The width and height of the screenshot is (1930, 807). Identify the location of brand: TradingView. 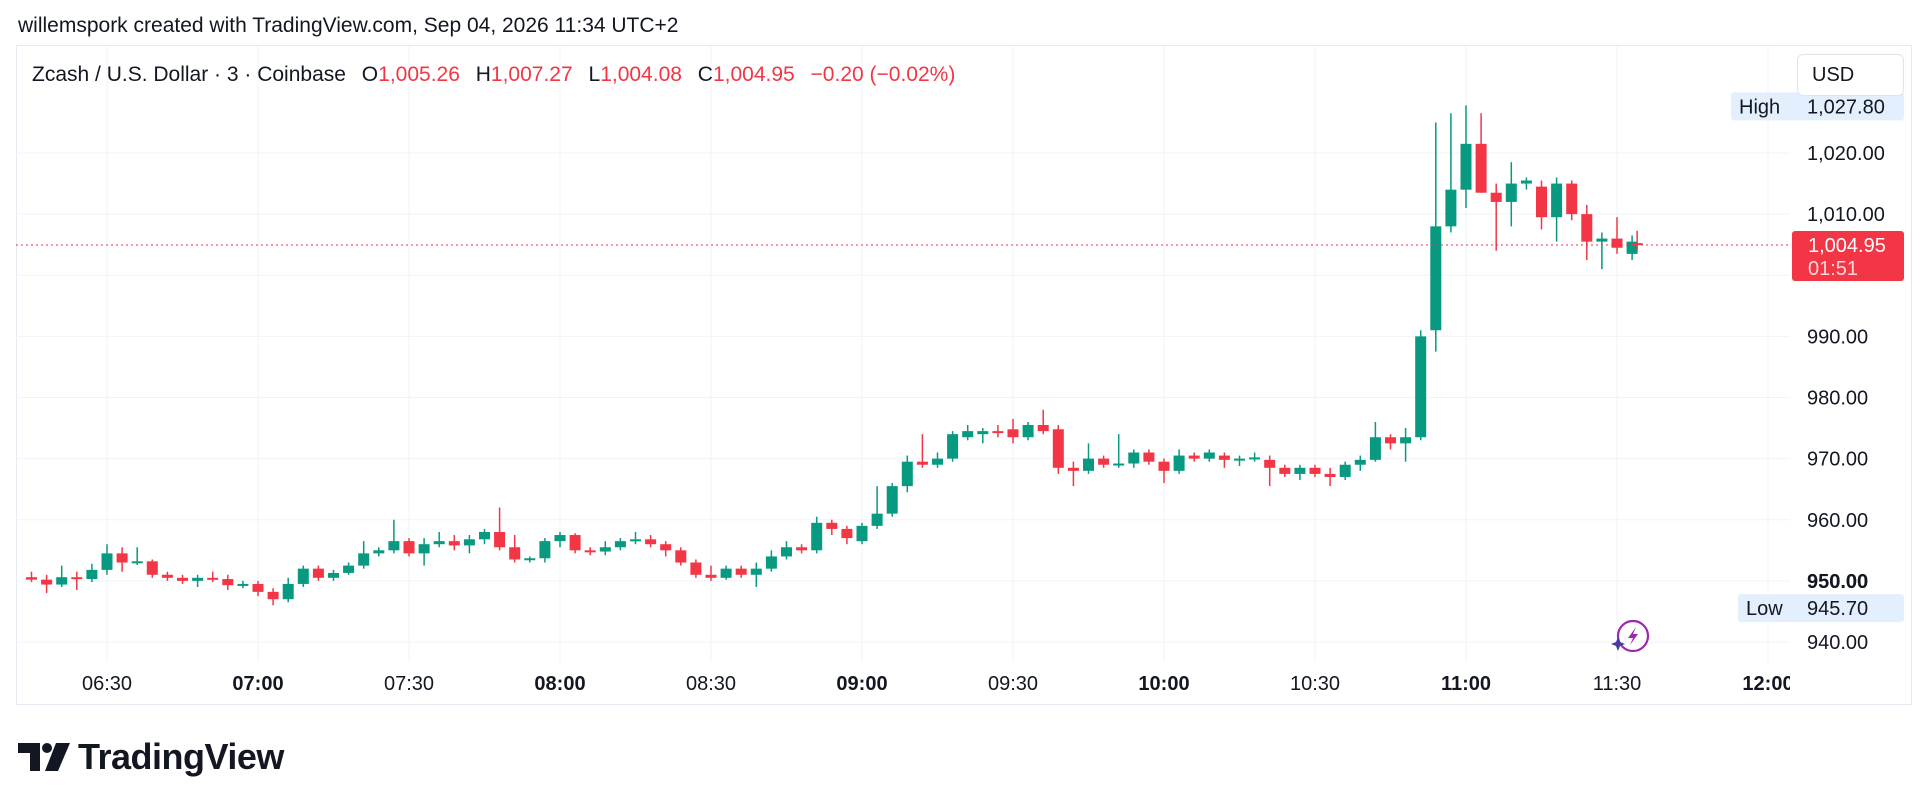
(151, 757).